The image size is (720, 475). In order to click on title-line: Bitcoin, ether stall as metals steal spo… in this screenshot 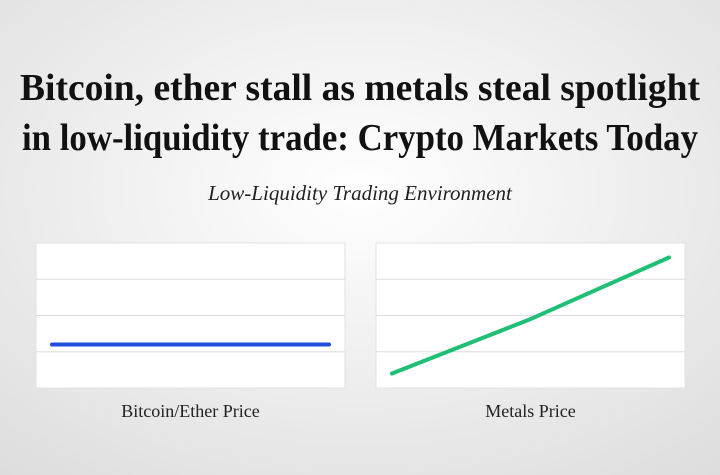, I will do `click(360, 88)`.